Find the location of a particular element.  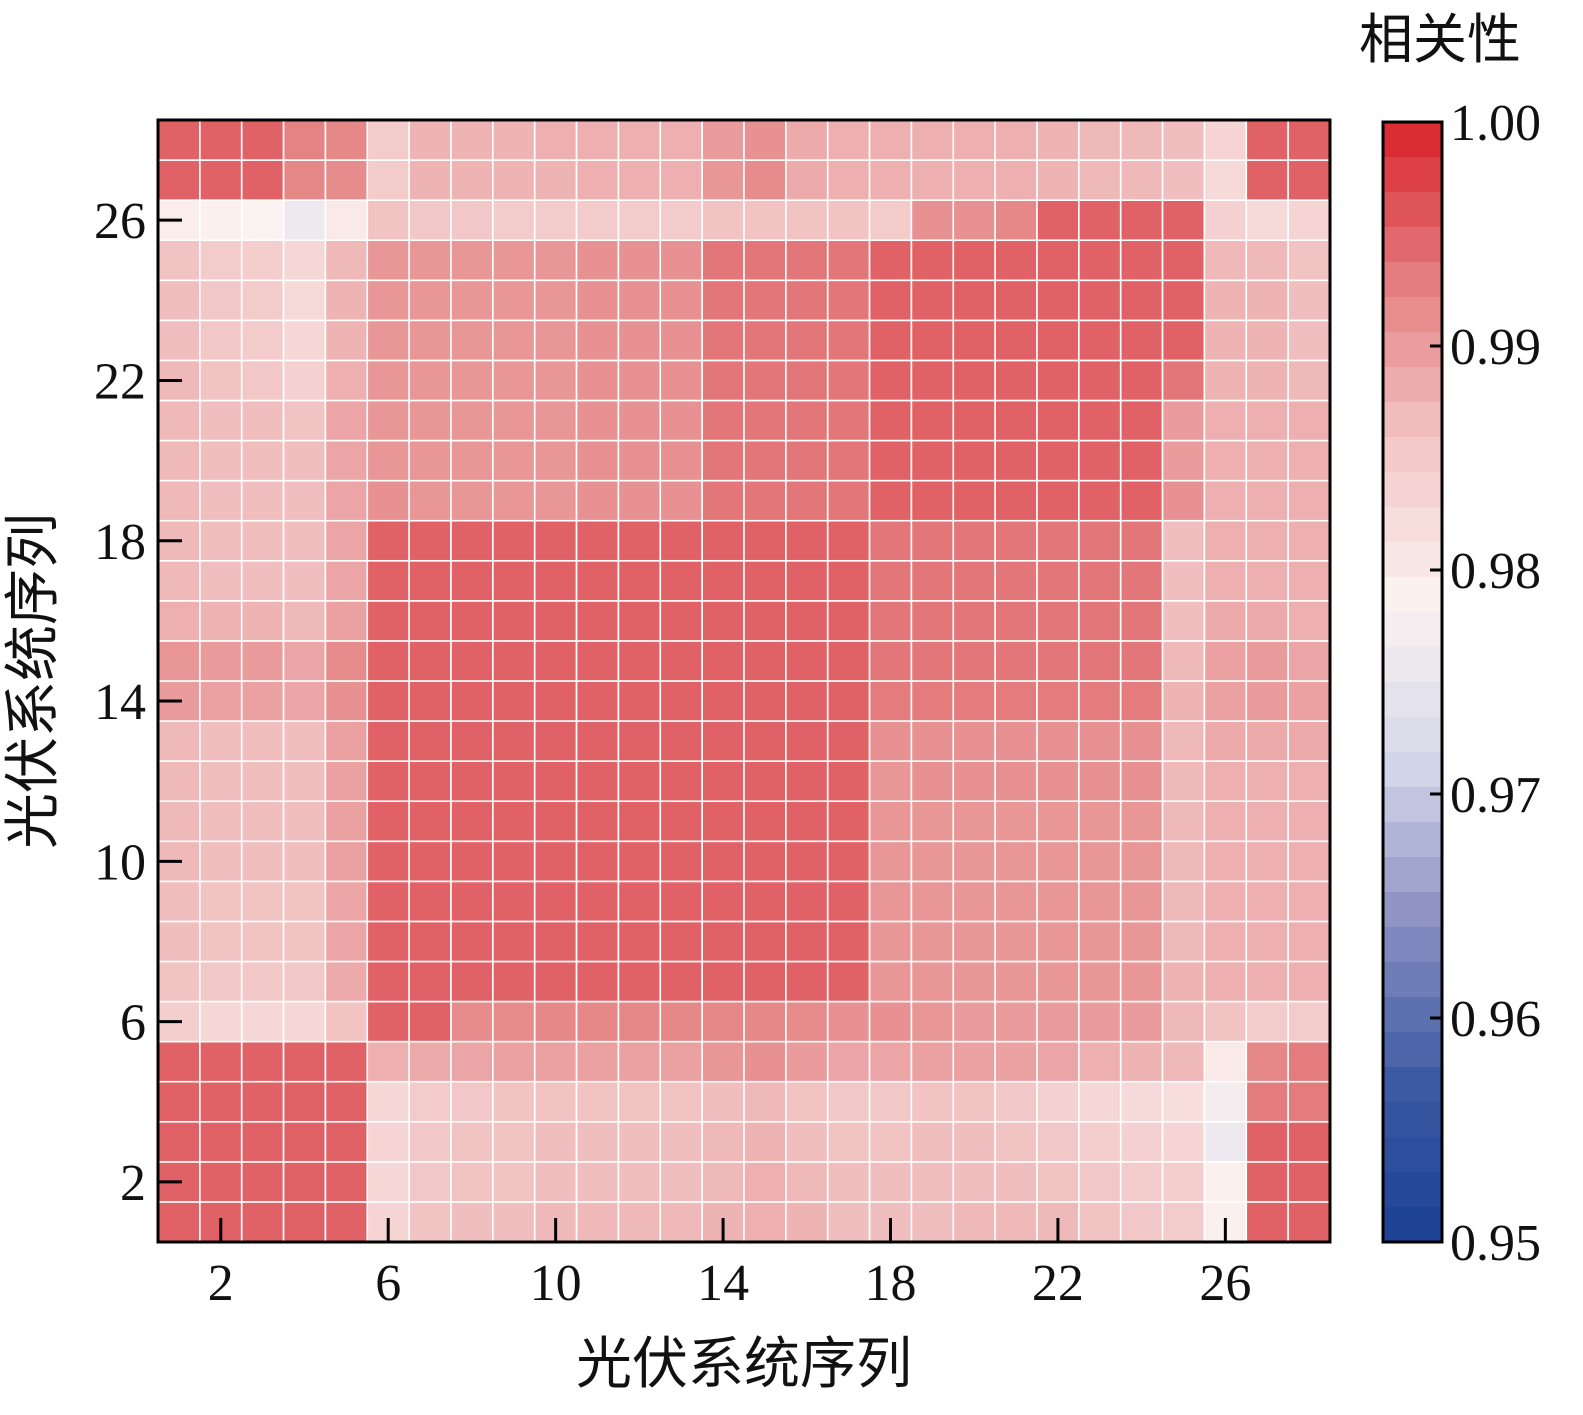

x-tick-label: 6 is located at coordinates (388, 1283).